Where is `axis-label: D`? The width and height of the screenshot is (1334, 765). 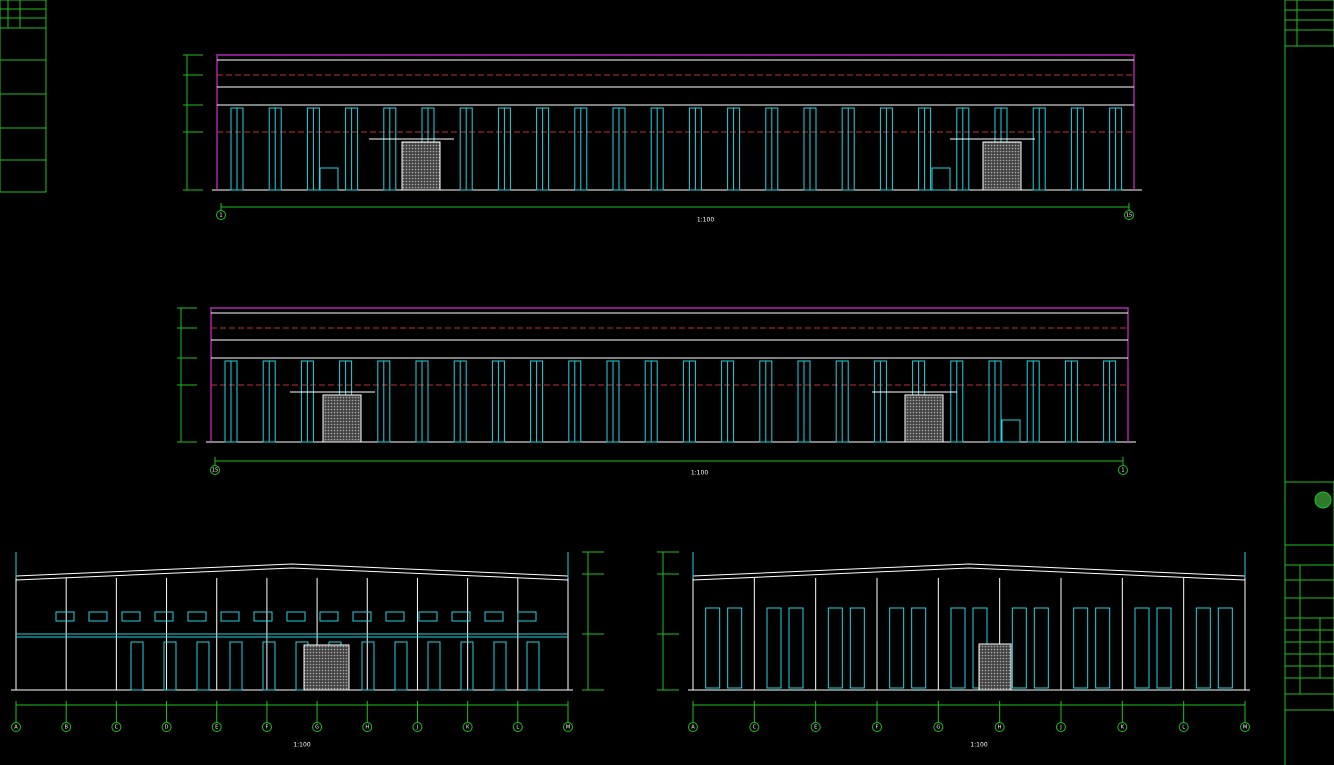 axis-label: D is located at coordinates (167, 728).